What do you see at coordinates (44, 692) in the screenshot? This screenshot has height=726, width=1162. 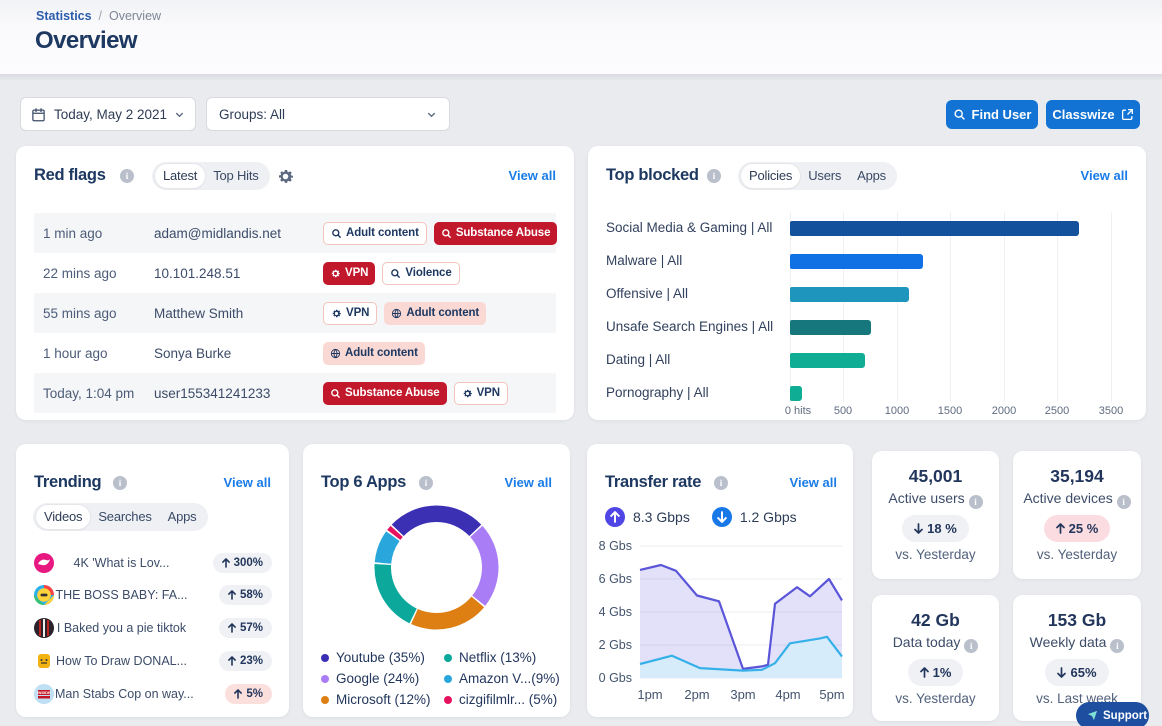 I see `svg-text: INSIDE` at bounding box center [44, 692].